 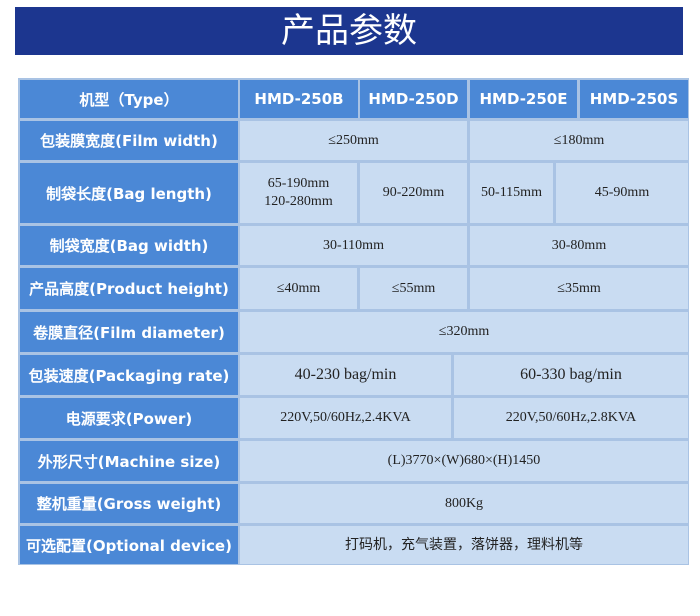 I want to click on header-model: HMD-250B, so click(x=299, y=99).